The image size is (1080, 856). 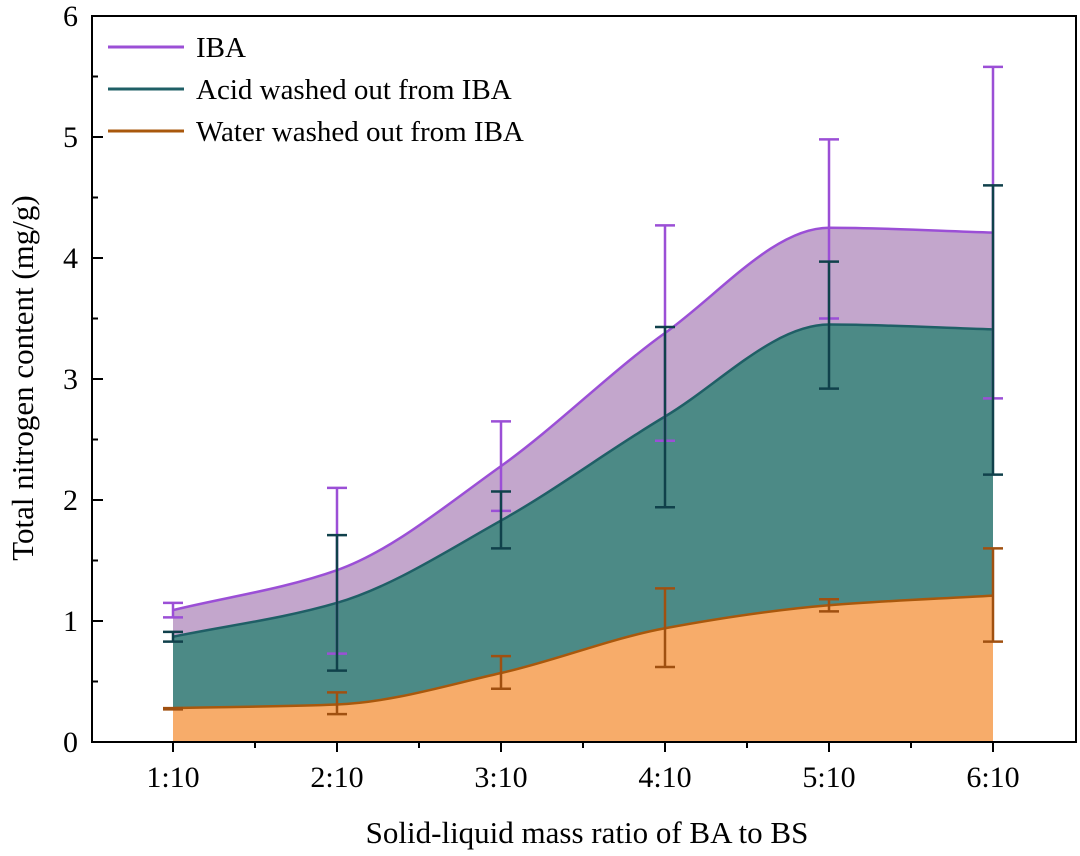 What do you see at coordinates (70, 137) in the screenshot?
I see `y-tick-label: 5` at bounding box center [70, 137].